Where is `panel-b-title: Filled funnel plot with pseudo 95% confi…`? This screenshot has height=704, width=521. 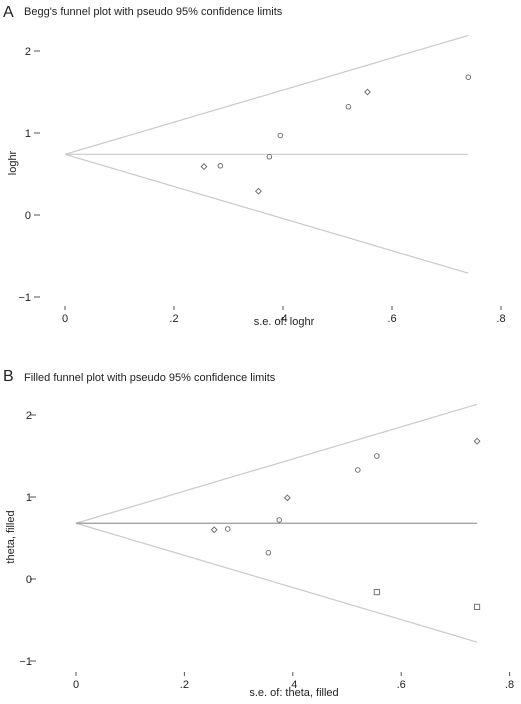
panel-b-title: Filled funnel plot with pseudo 95% confi… is located at coordinates (150, 378).